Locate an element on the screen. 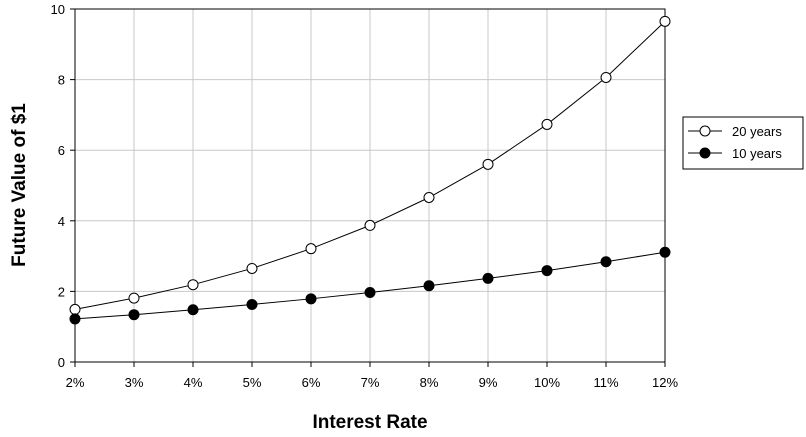 The width and height of the screenshot is (806, 437). legend-box is located at coordinates (743, 143).